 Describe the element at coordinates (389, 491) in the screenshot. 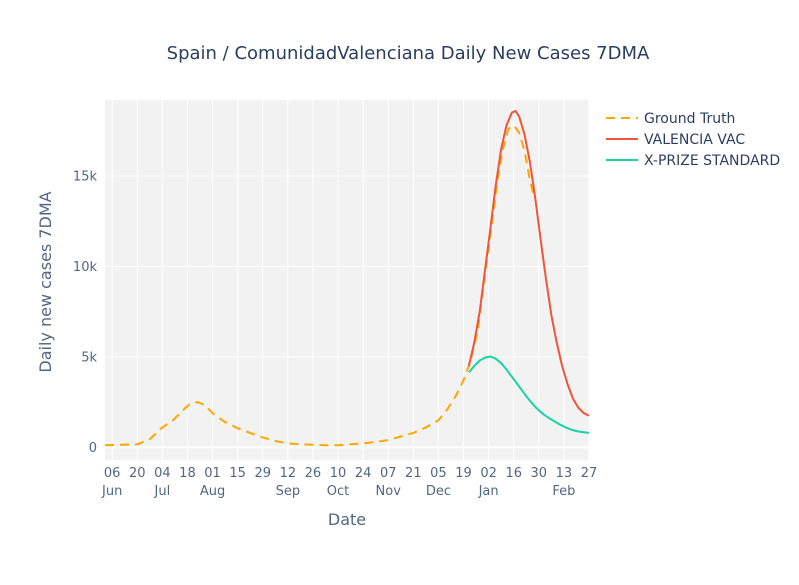

I see `x-tick-month-label: Nov` at that location.